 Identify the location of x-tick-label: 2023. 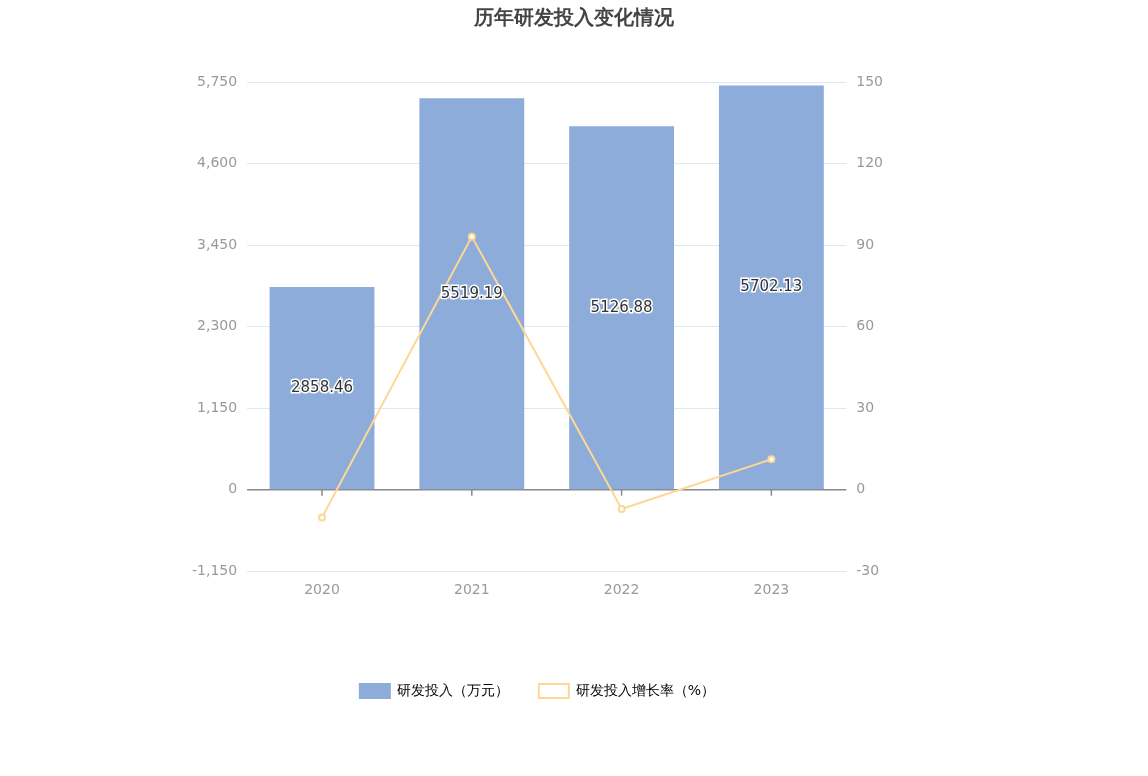
(771, 589).